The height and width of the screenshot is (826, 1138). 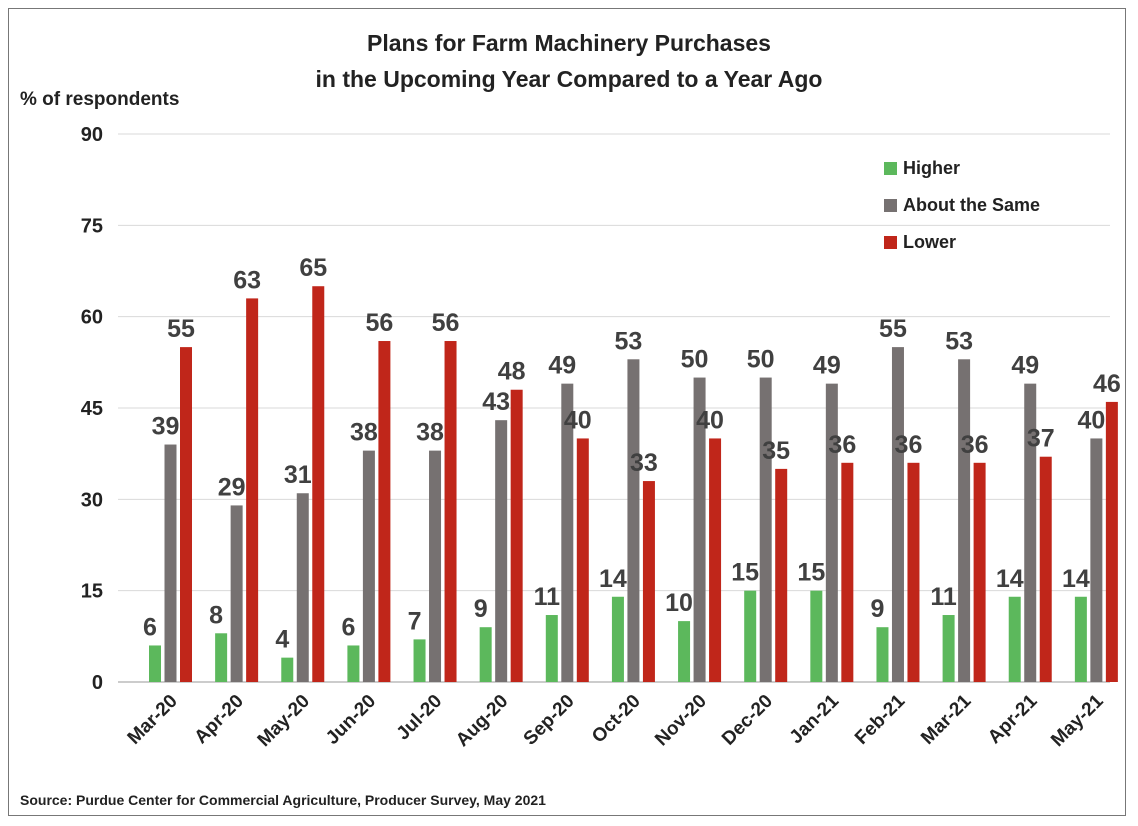 What do you see at coordinates (153, 720) in the screenshot?
I see `x-tick-label: Mar-20` at bounding box center [153, 720].